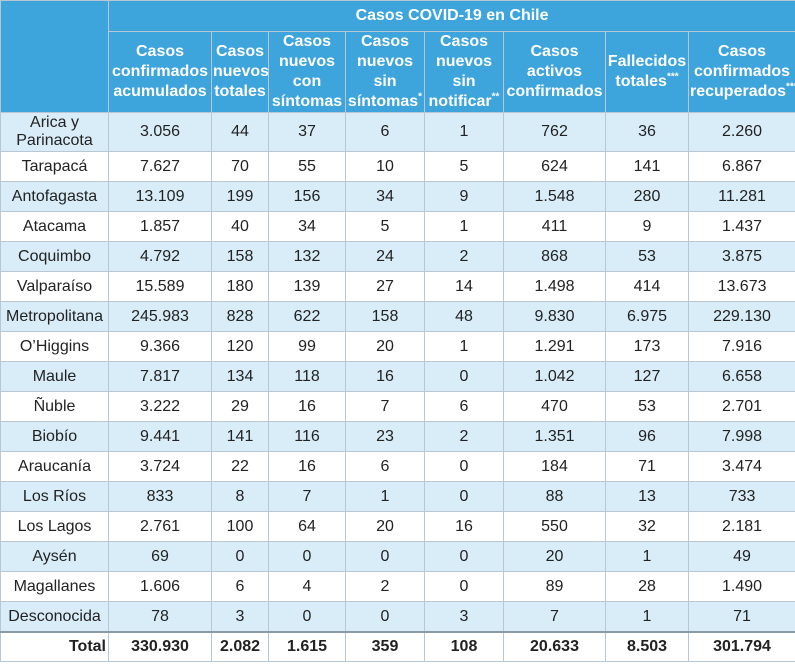  I want to click on cell-new-with-symptoms: 118, so click(307, 376).